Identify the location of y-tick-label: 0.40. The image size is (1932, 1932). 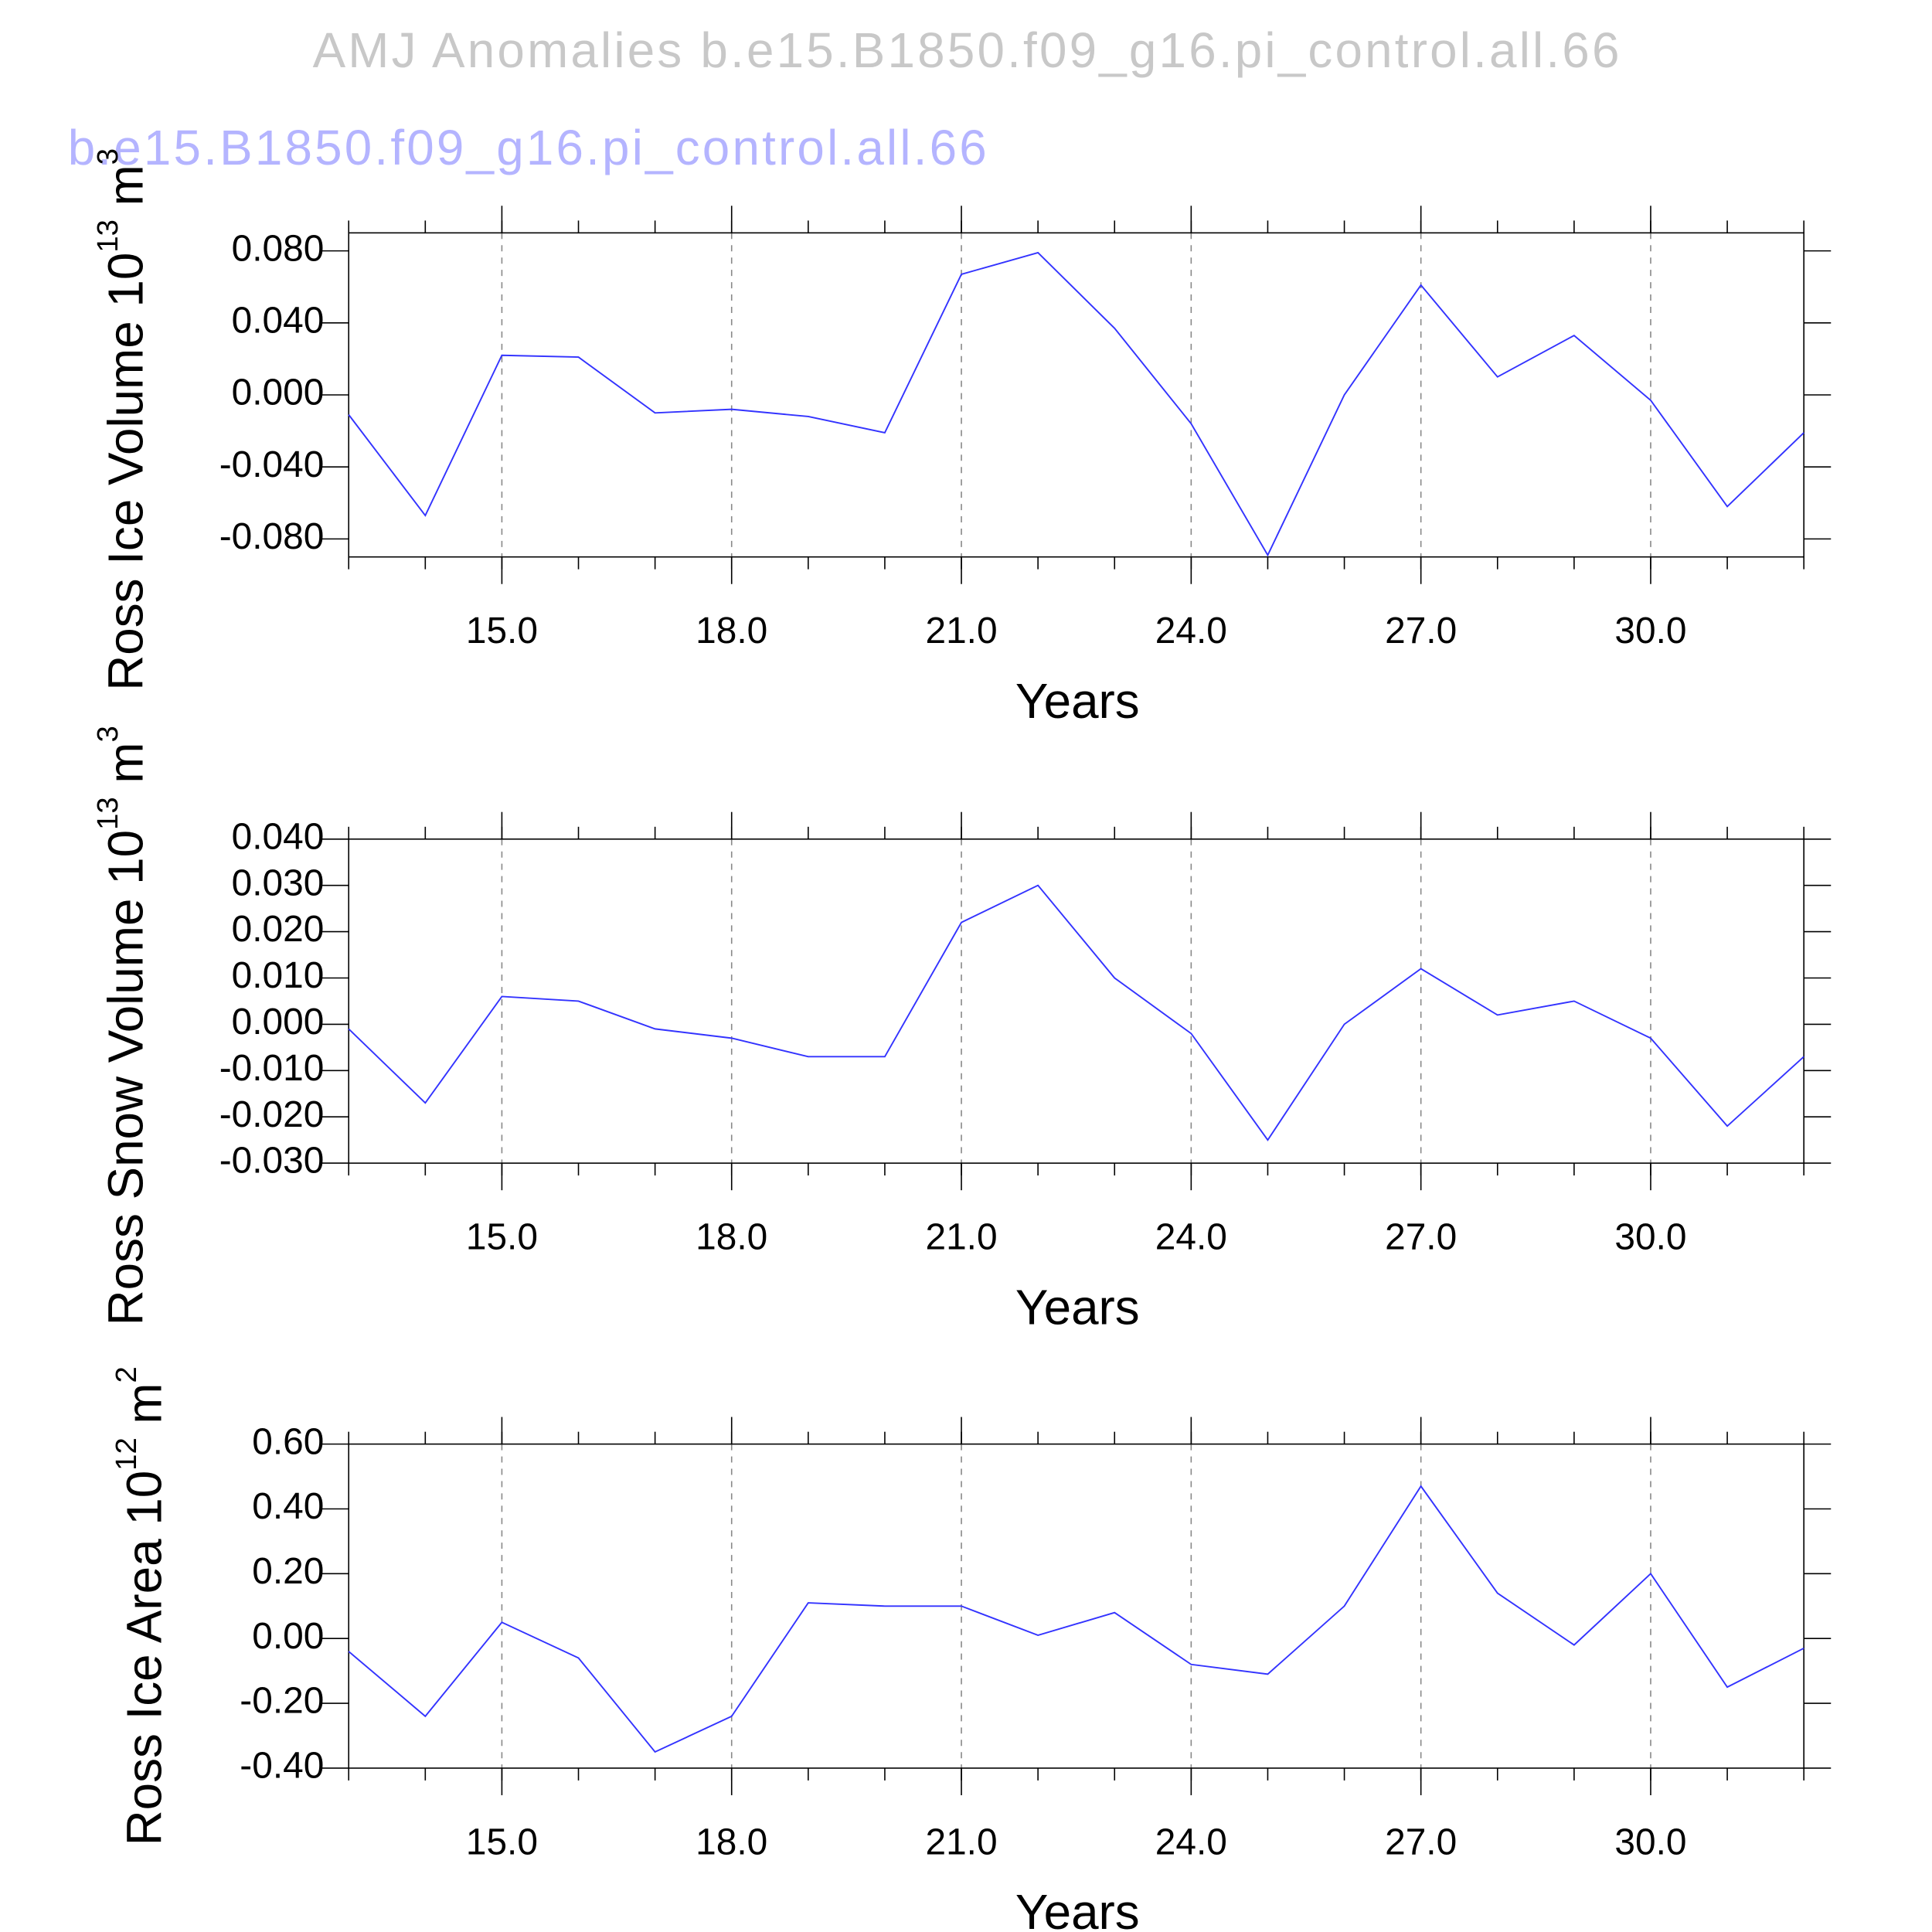
(288, 1506).